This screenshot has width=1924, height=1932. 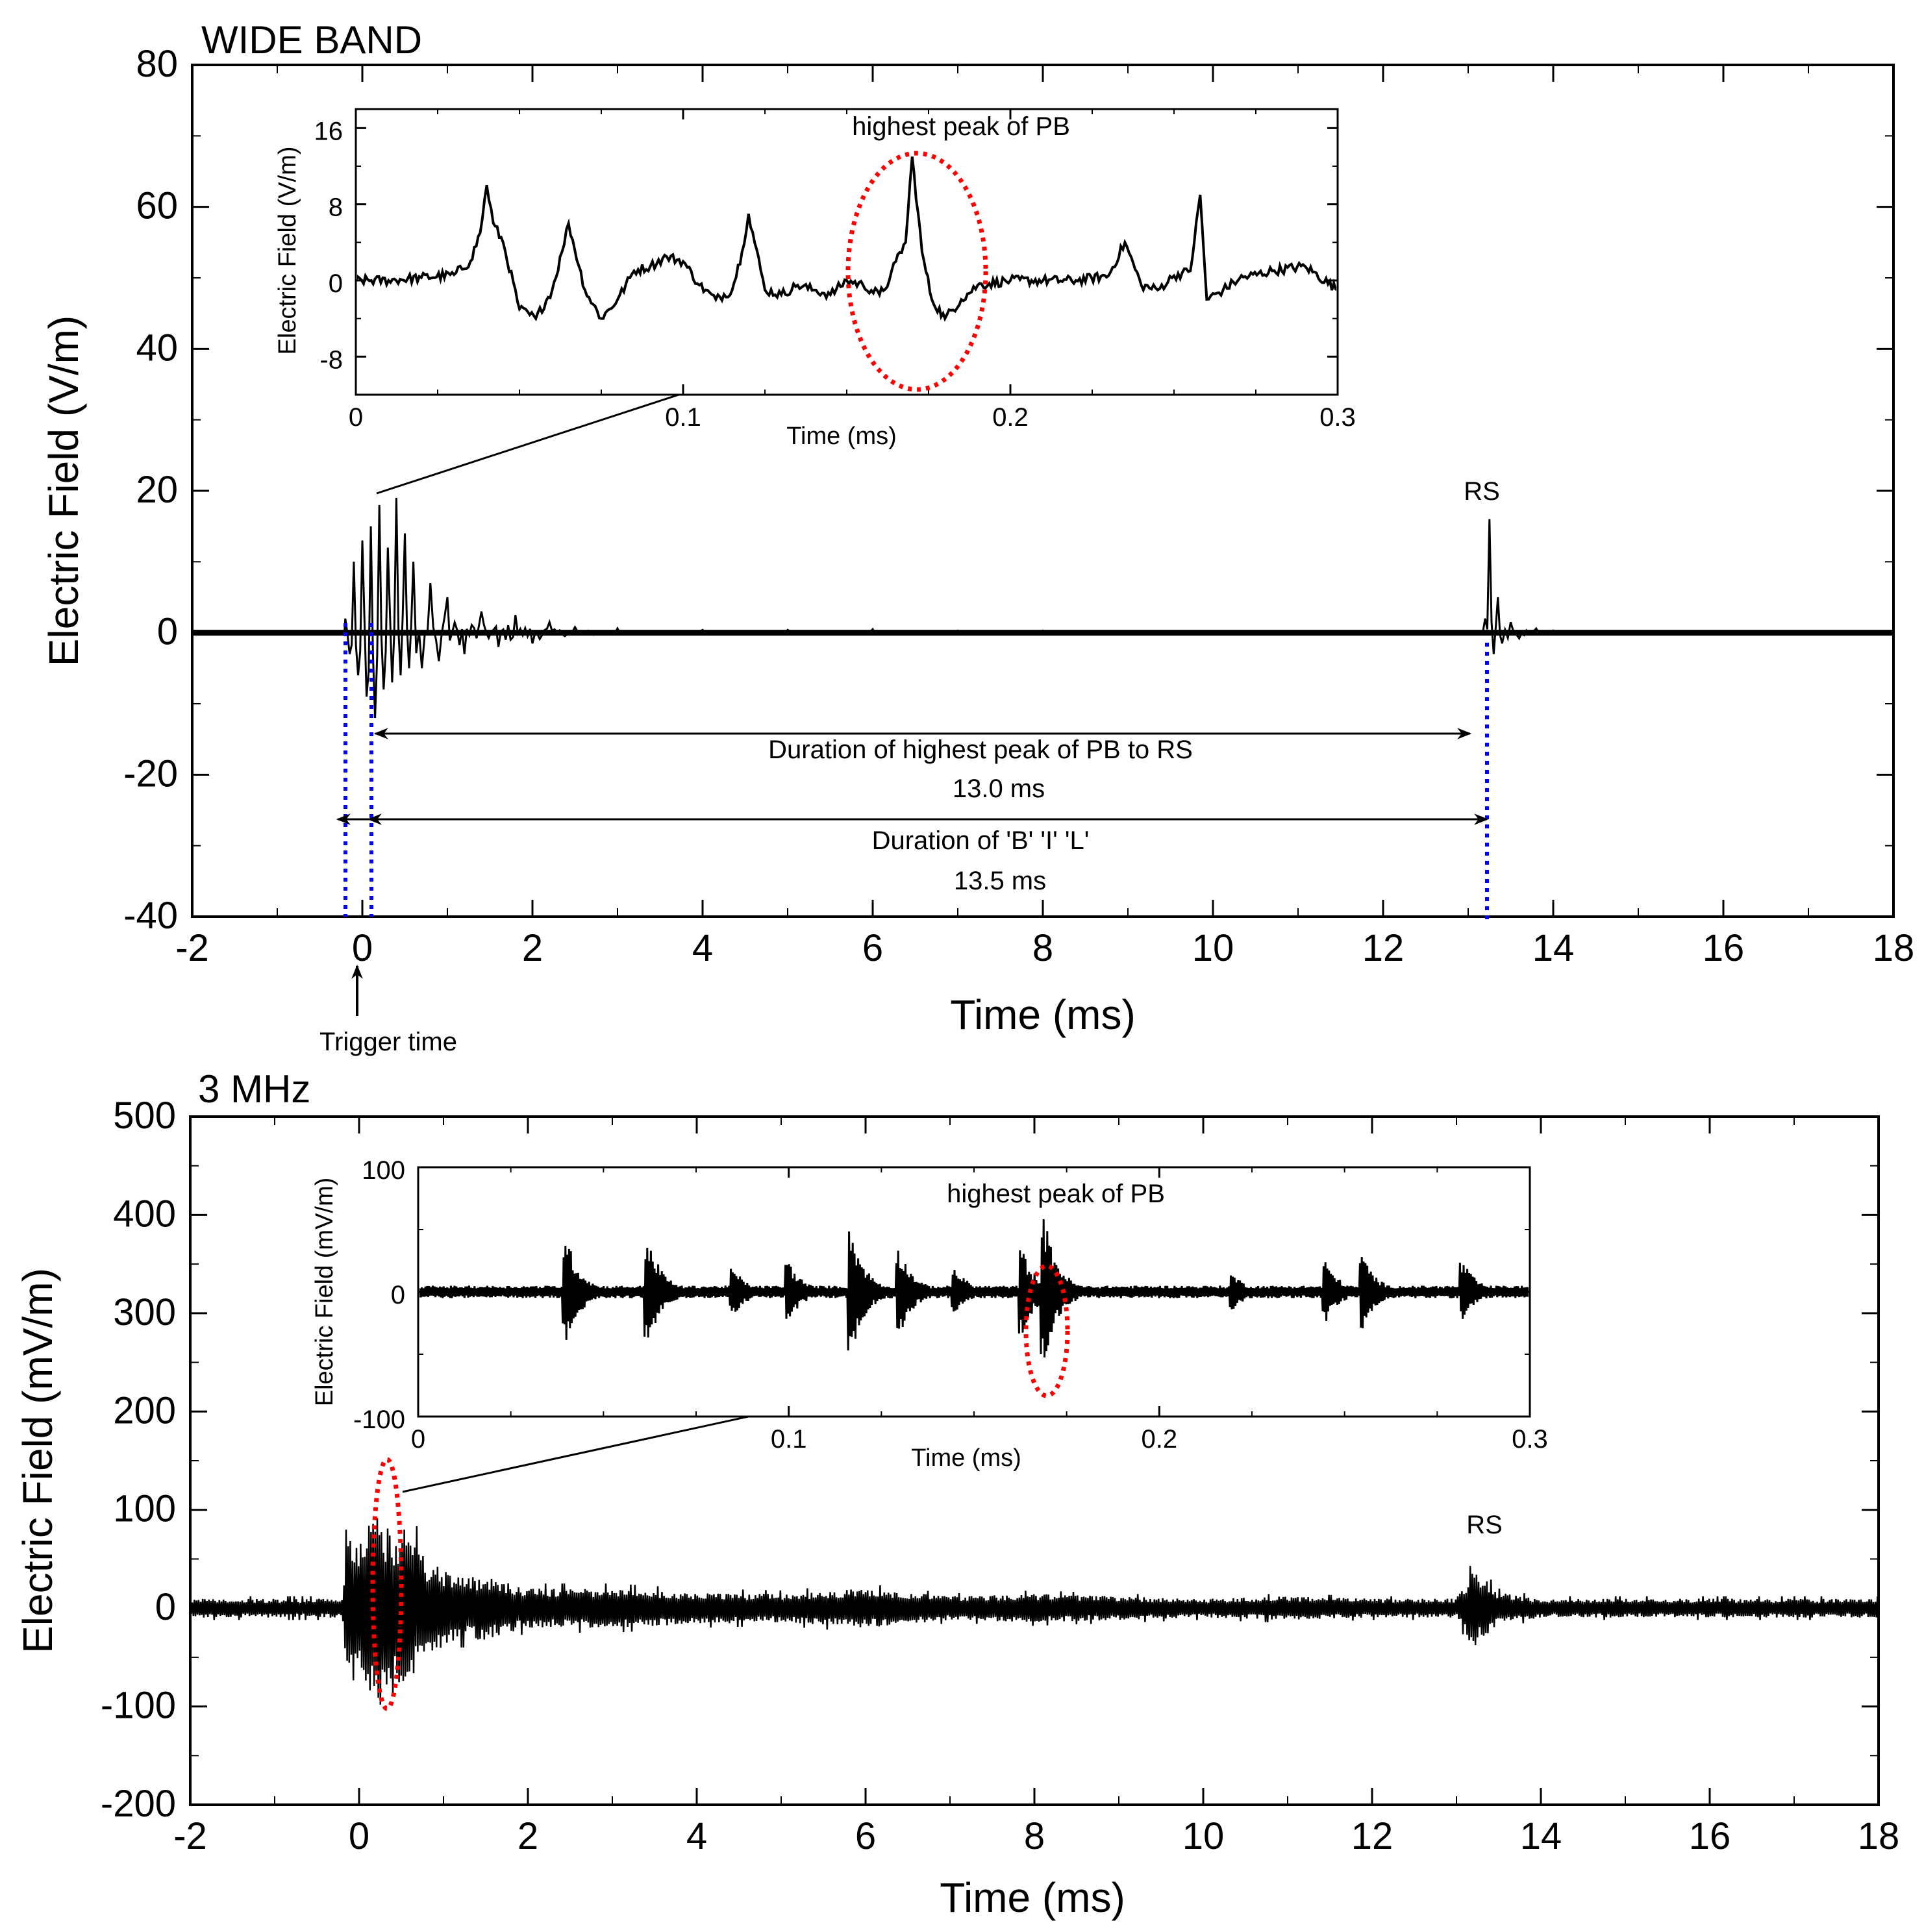 I want to click on wideband-x-tick-label: 10, so click(x=1213, y=948).